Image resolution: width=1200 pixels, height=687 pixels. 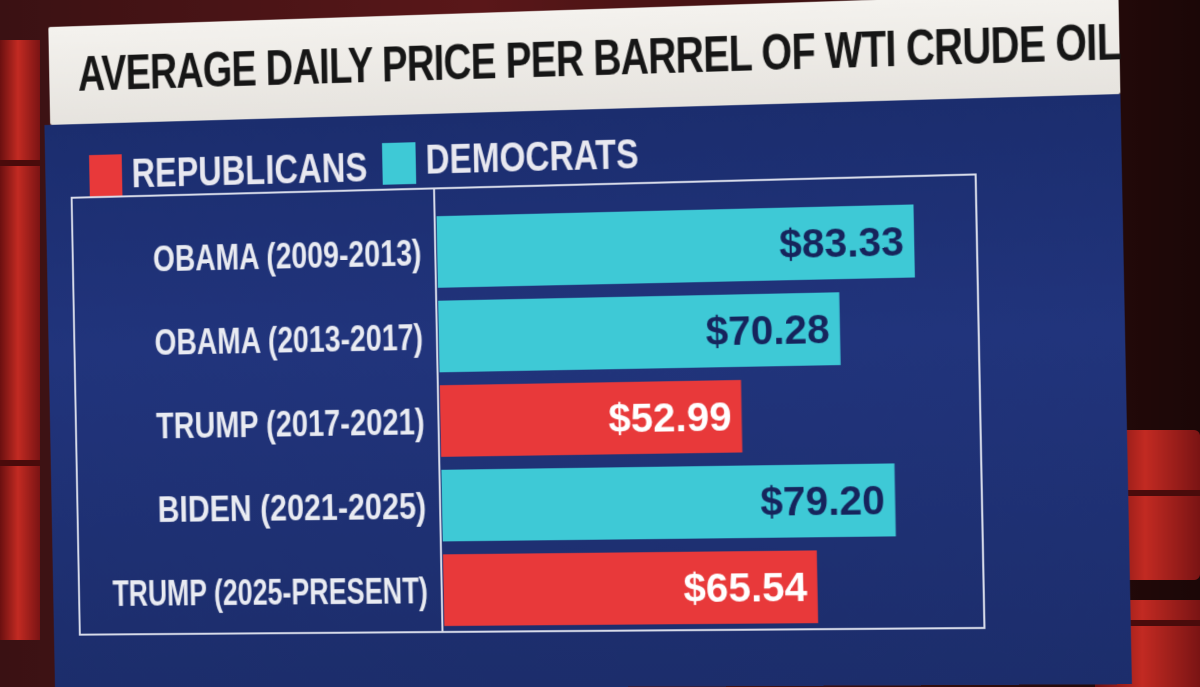 What do you see at coordinates (745, 588) in the screenshot?
I see `value-label: $65.54` at bounding box center [745, 588].